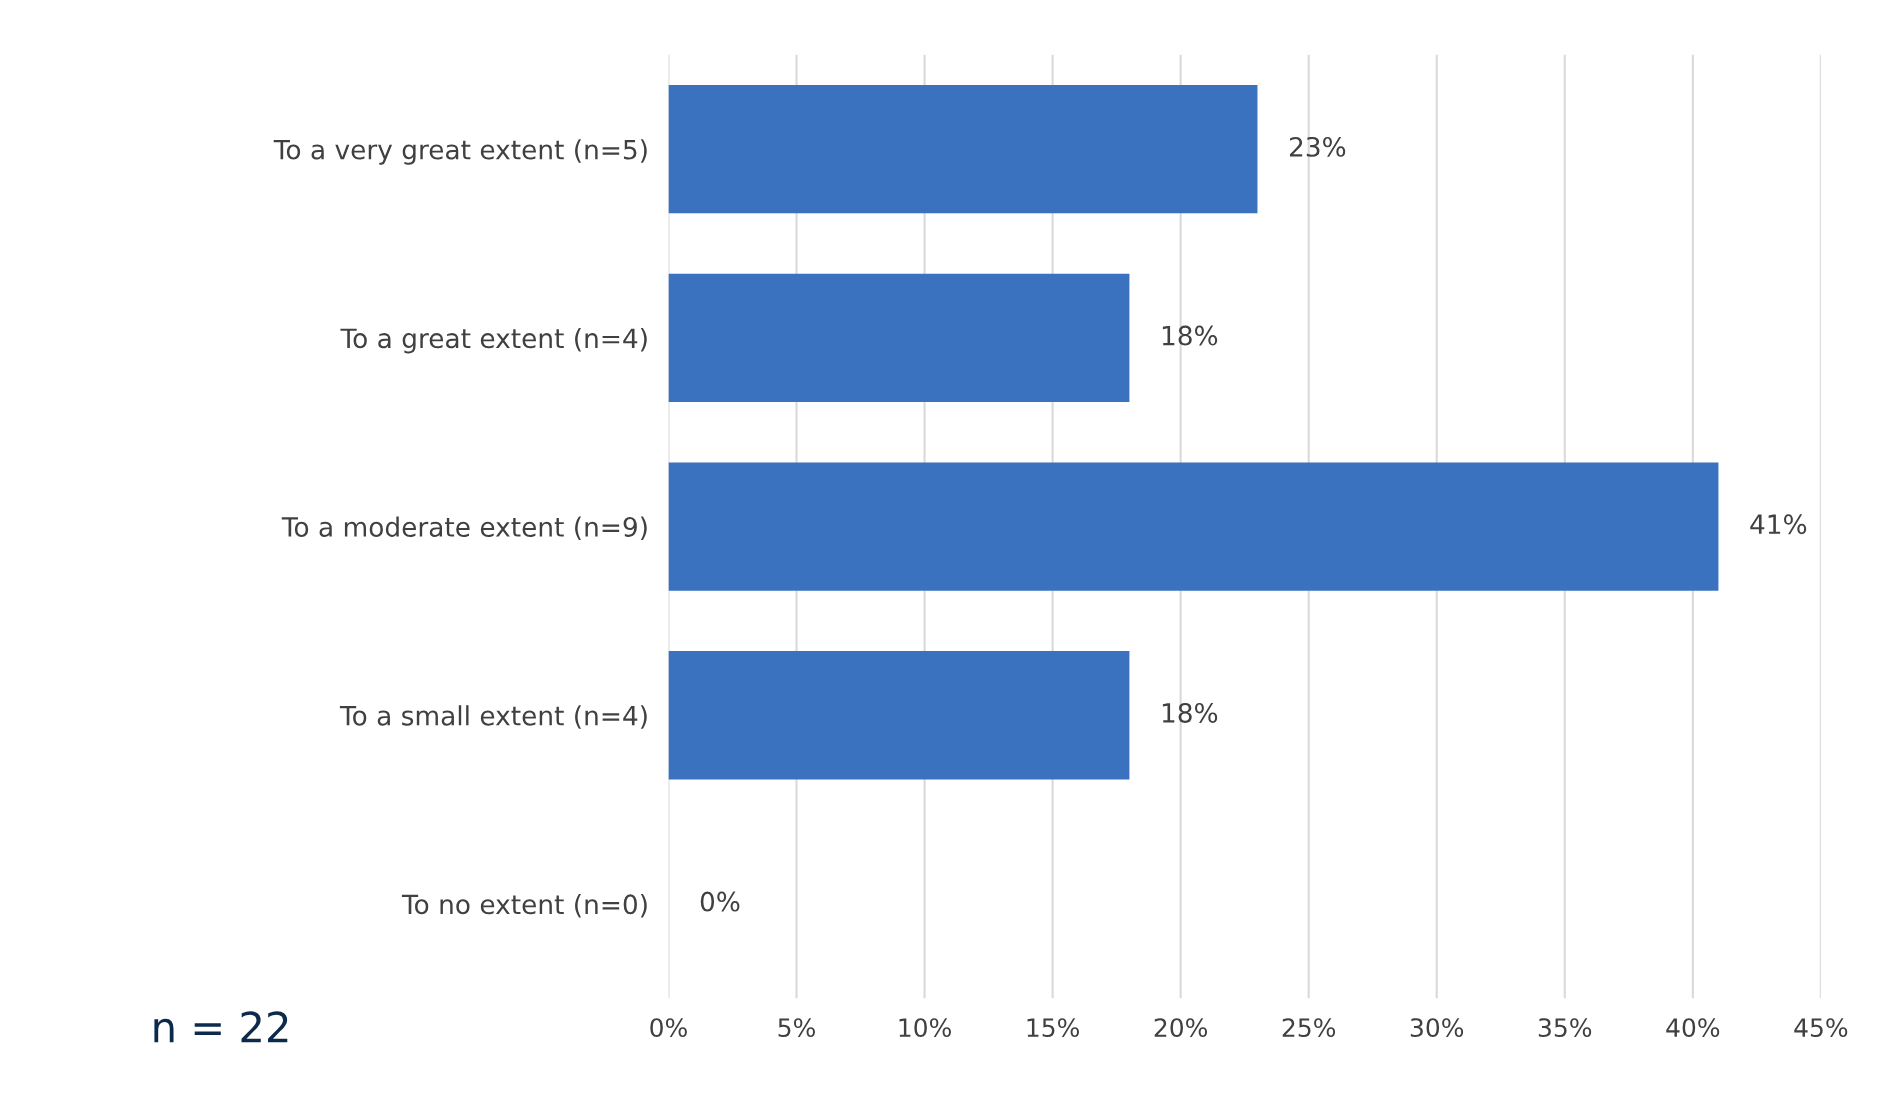  What do you see at coordinates (796, 1028) in the screenshot?
I see `x-tick-label: 5%` at bounding box center [796, 1028].